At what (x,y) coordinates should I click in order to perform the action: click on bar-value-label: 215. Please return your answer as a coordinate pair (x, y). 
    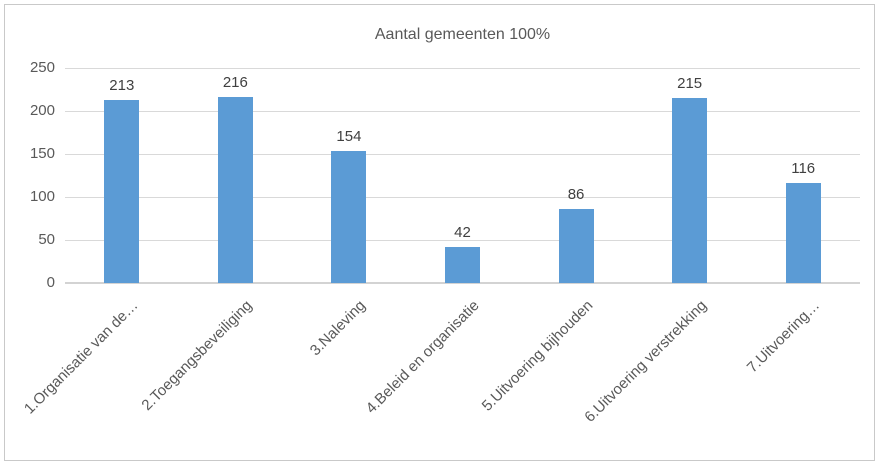
    Looking at the image, I should click on (690, 84).